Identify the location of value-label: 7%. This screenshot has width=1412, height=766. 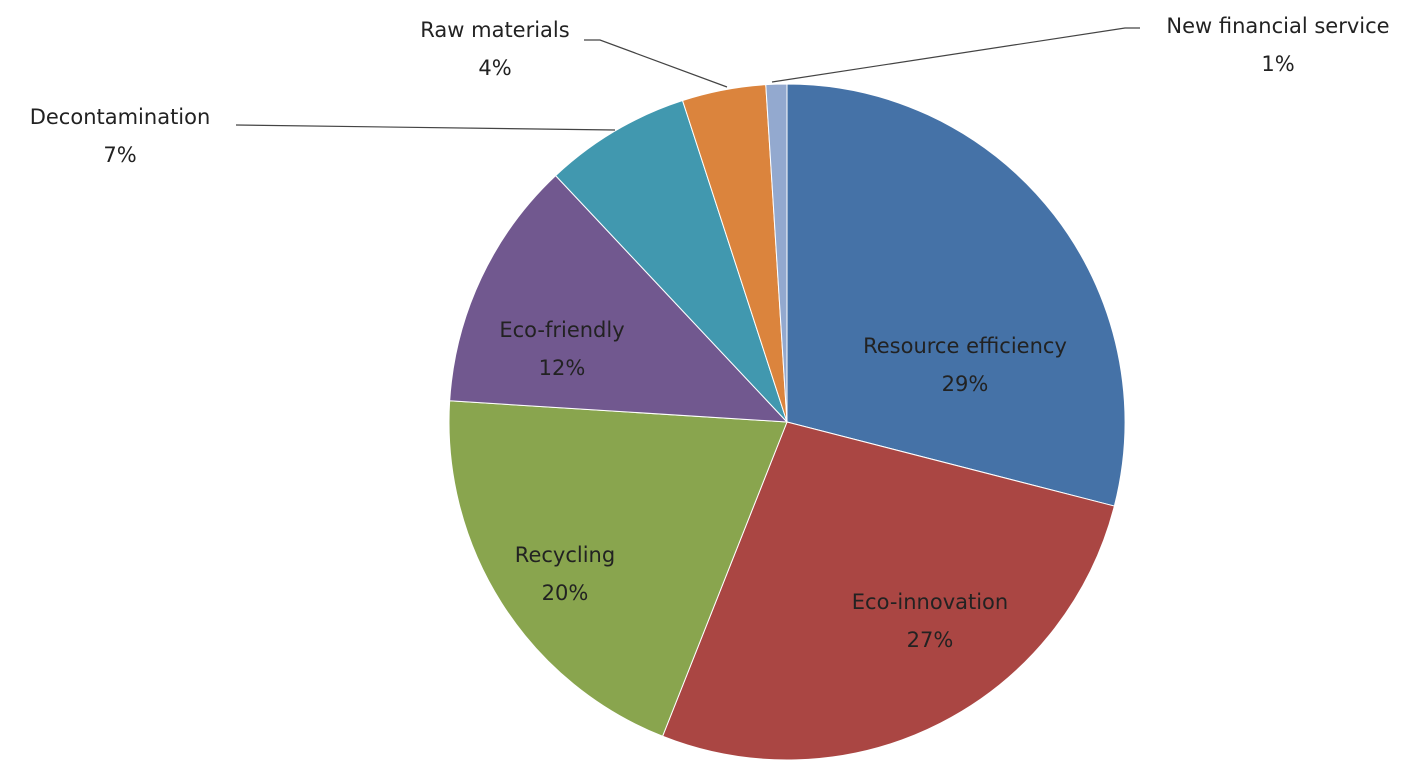
(119, 155).